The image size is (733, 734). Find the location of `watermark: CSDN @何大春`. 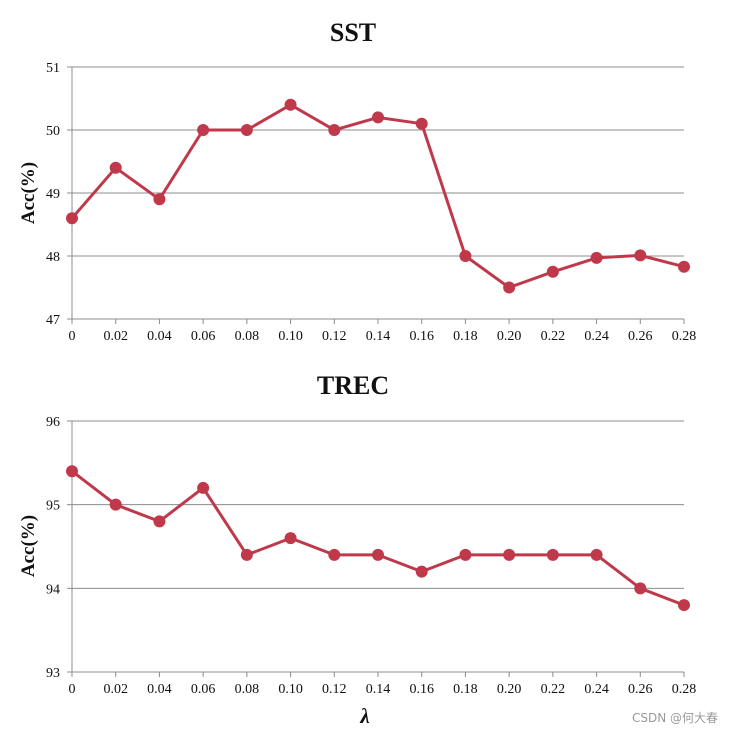

watermark: CSDN @何大春 is located at coordinates (675, 718).